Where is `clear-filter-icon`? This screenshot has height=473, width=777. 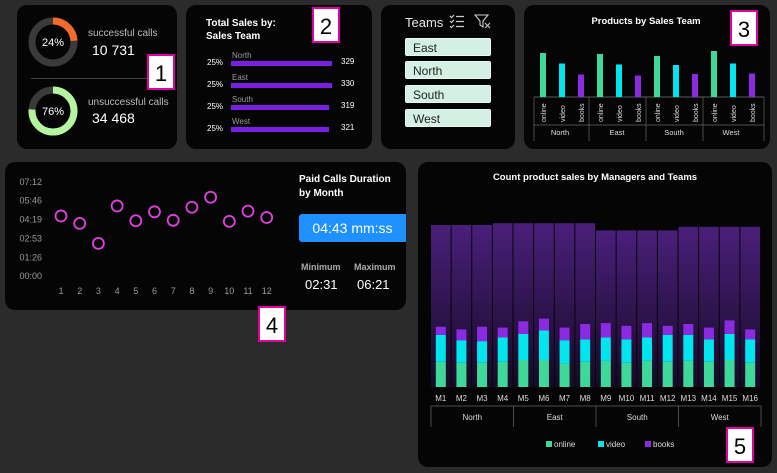
clear-filter-icon is located at coordinates (482, 21).